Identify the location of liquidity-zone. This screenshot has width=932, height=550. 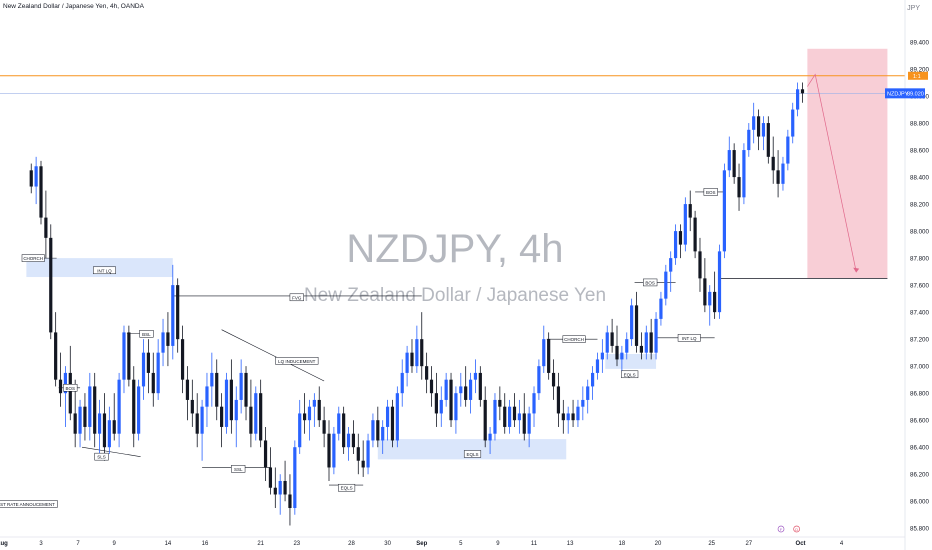
(631, 361).